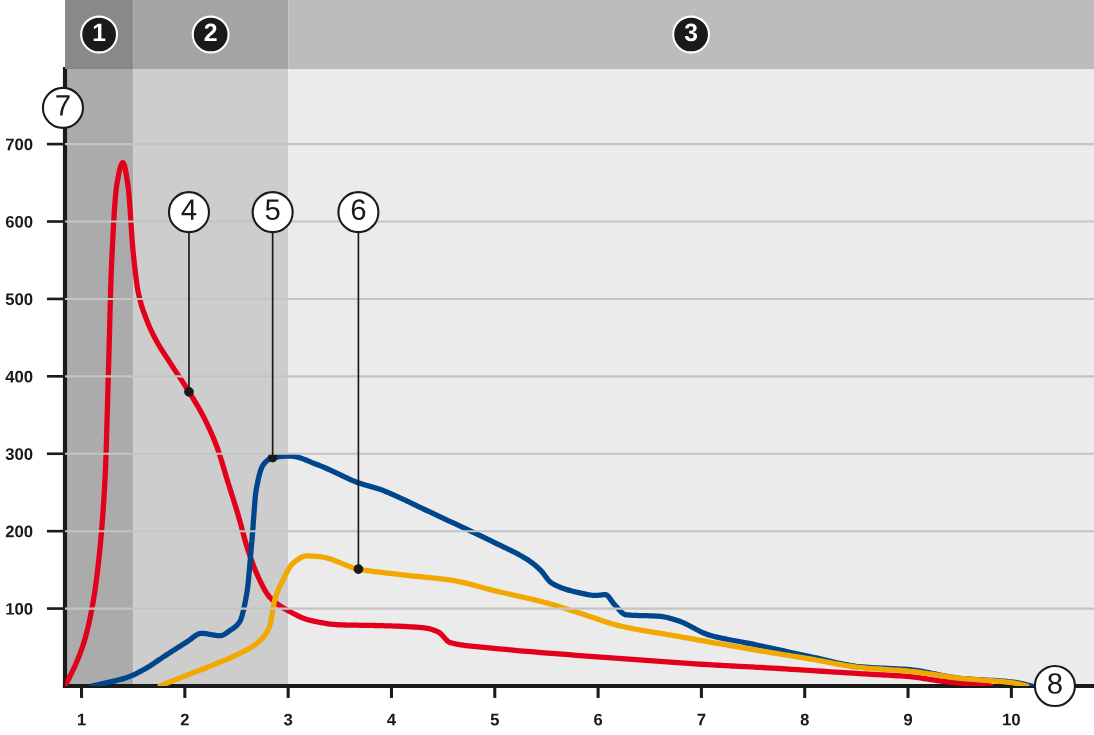 Image resolution: width=1094 pixels, height=735 pixels. Describe the element at coordinates (19, 376) in the screenshot. I see `y-tick-label: 400` at that location.